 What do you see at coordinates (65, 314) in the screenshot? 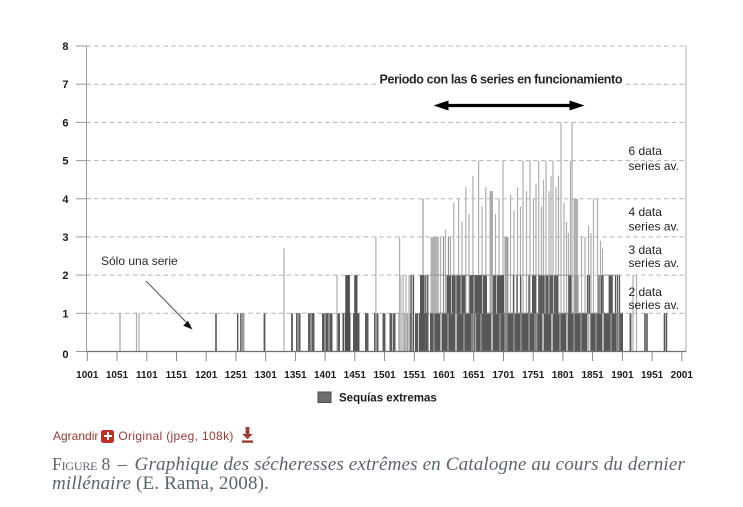
I see `svg-text: 1` at bounding box center [65, 314].